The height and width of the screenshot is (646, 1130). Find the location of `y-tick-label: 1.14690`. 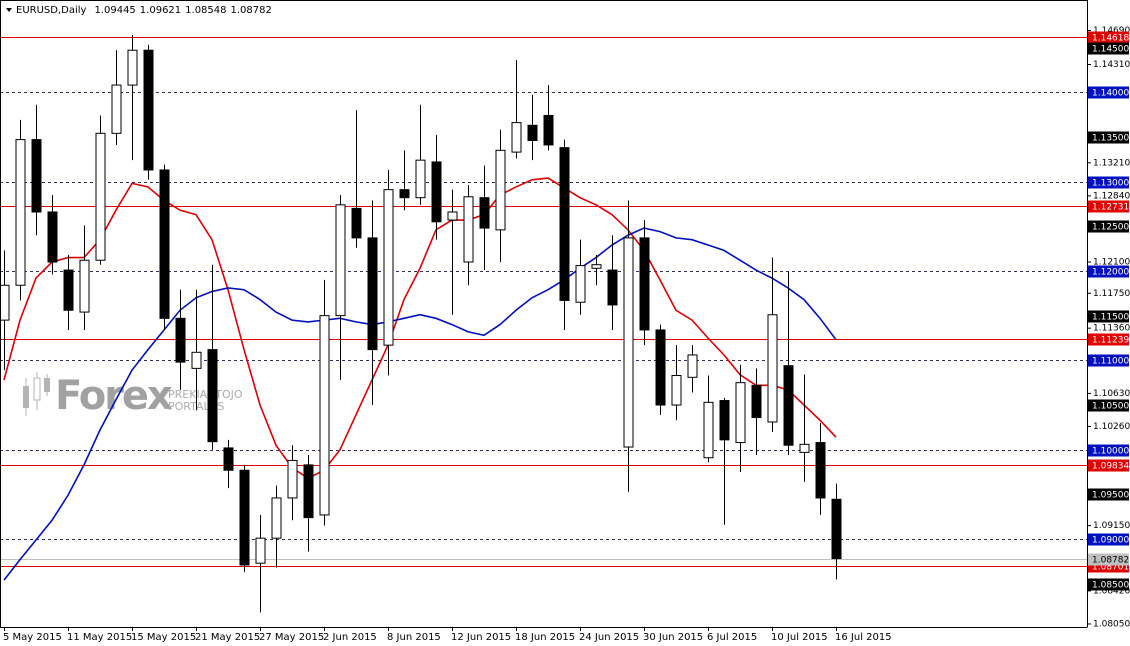

y-tick-label: 1.14690 is located at coordinates (1111, 31).